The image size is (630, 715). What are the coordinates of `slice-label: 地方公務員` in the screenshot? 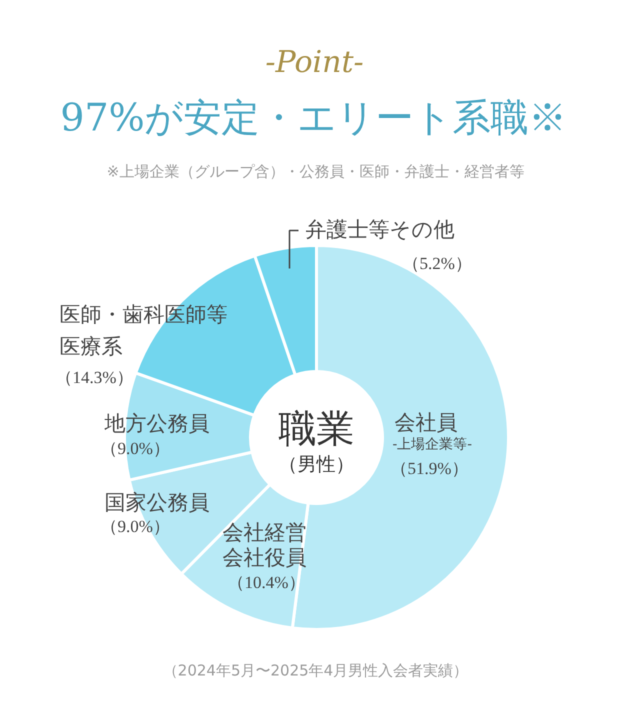 It's located at (157, 424).